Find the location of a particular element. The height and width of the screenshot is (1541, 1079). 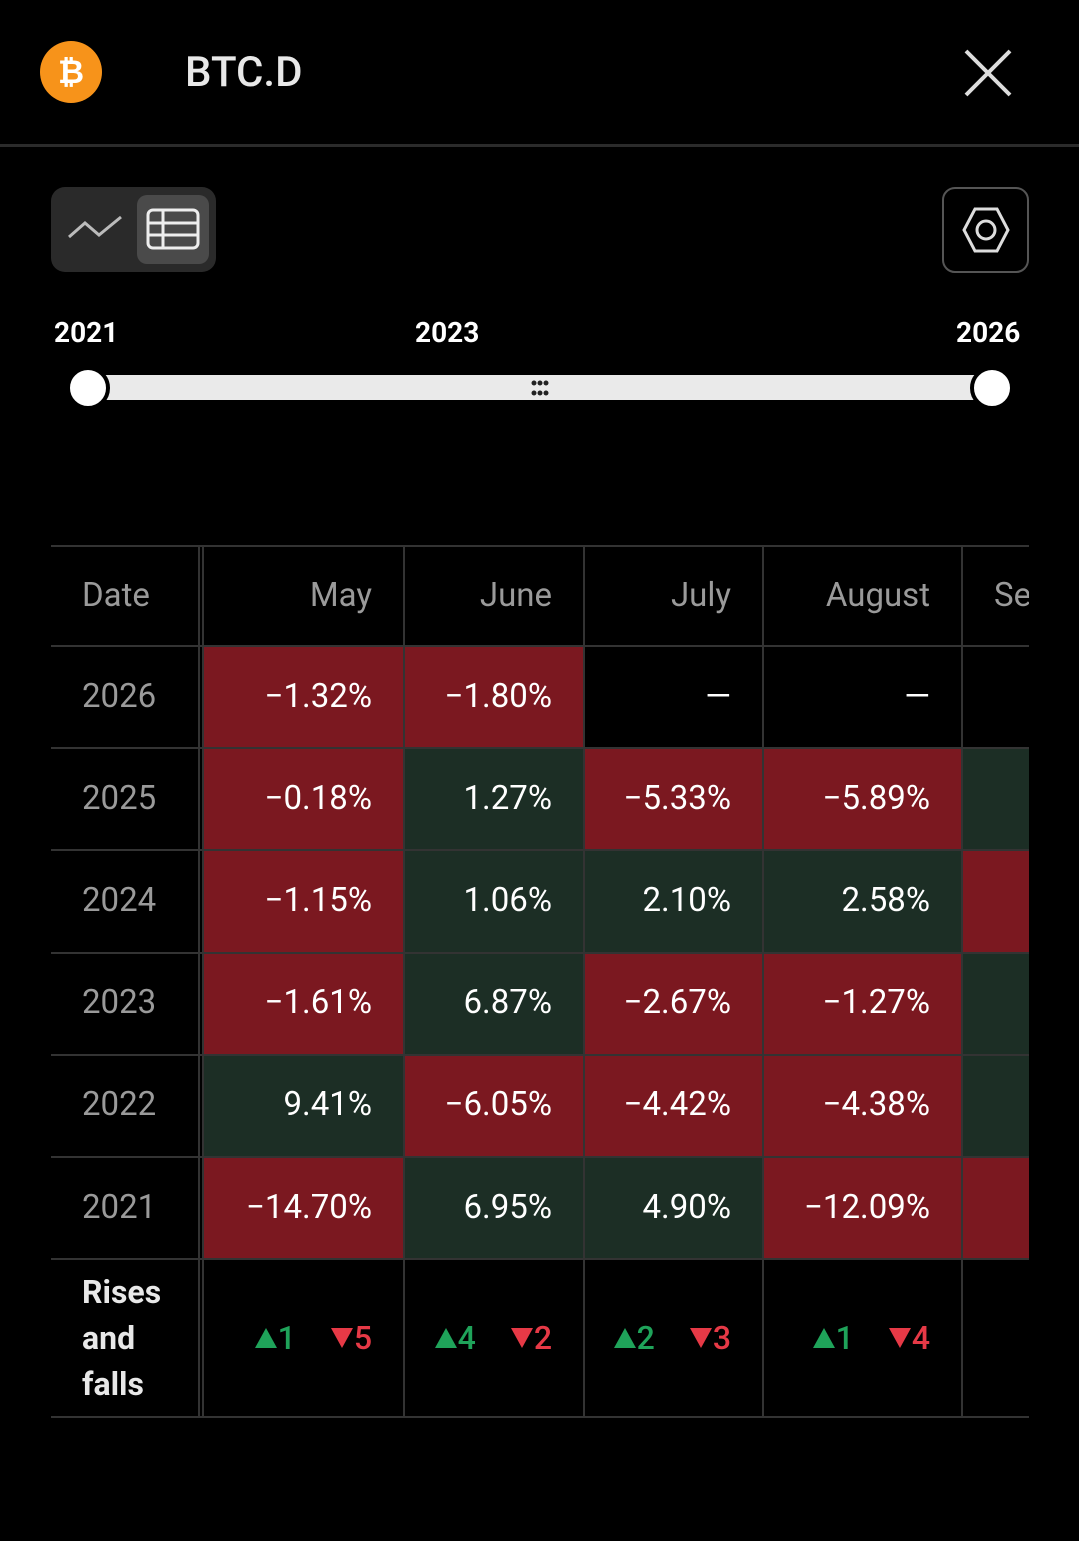

table-view-button is located at coordinates (173, 229).